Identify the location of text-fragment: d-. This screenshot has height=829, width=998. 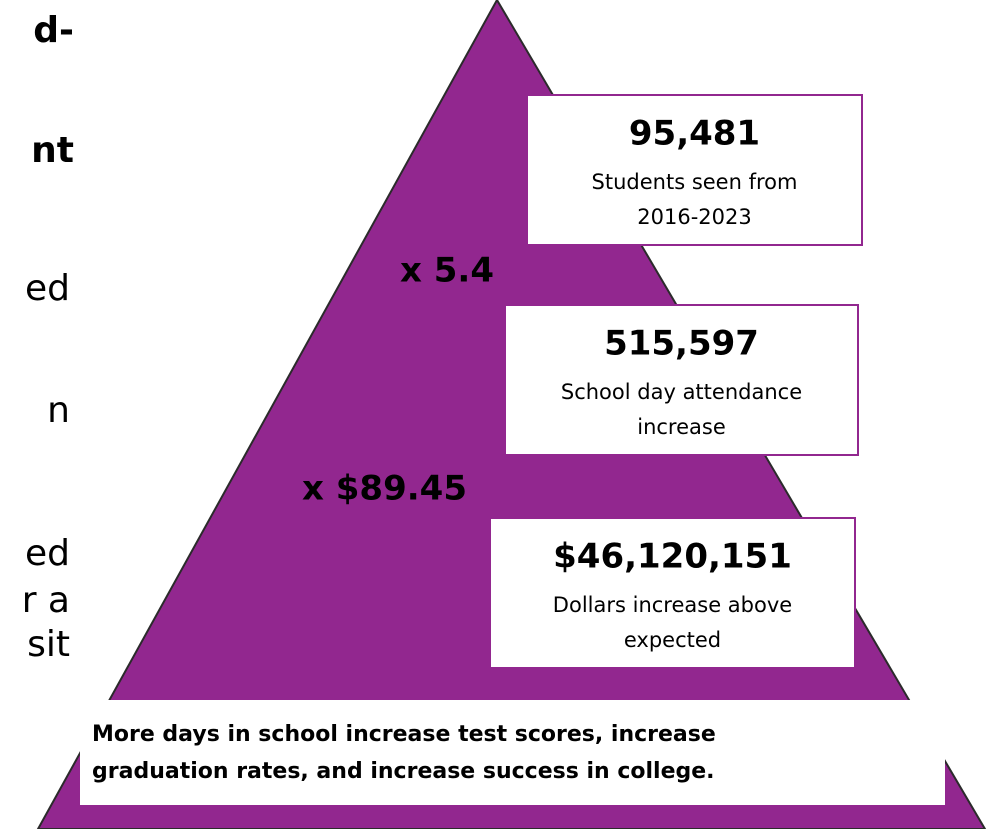
(53, 30).